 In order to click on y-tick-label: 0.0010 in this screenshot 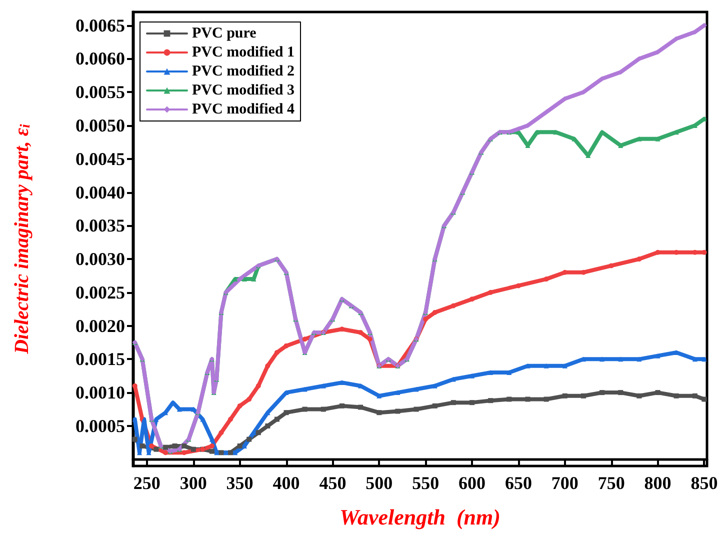, I will do `click(100, 392)`.